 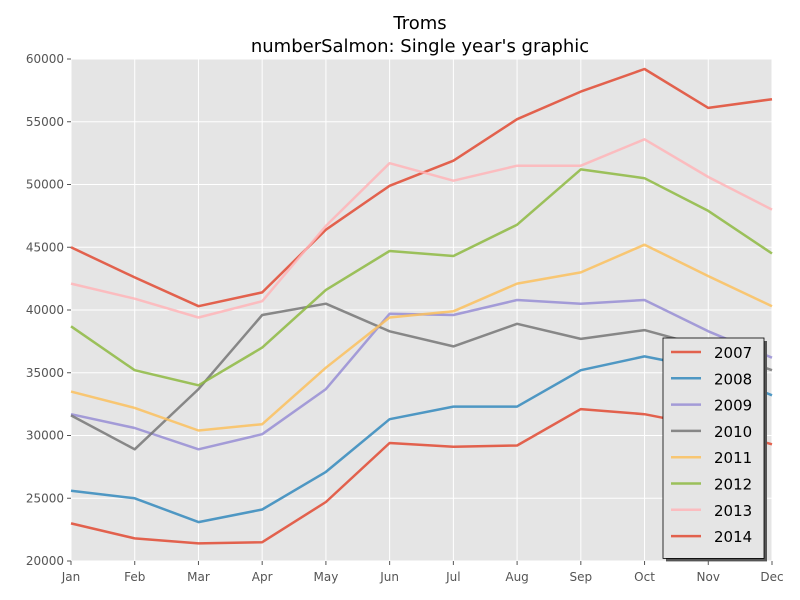 What do you see at coordinates (708, 577) in the screenshot?
I see `x-tick-label: Nov` at bounding box center [708, 577].